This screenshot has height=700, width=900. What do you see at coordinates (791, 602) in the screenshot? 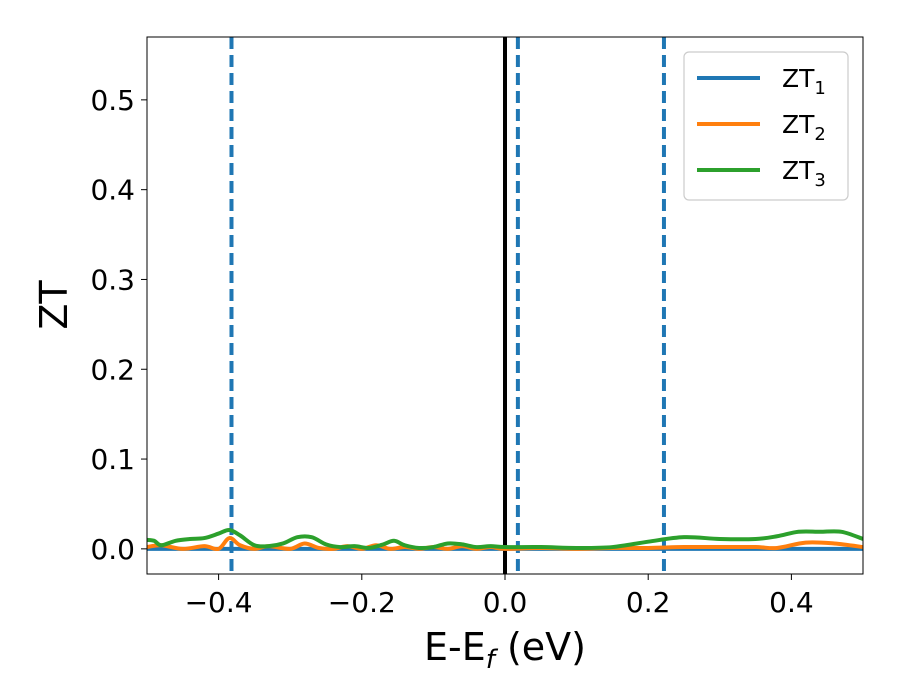
I see `x-tick-label: 0.4` at bounding box center [791, 602].